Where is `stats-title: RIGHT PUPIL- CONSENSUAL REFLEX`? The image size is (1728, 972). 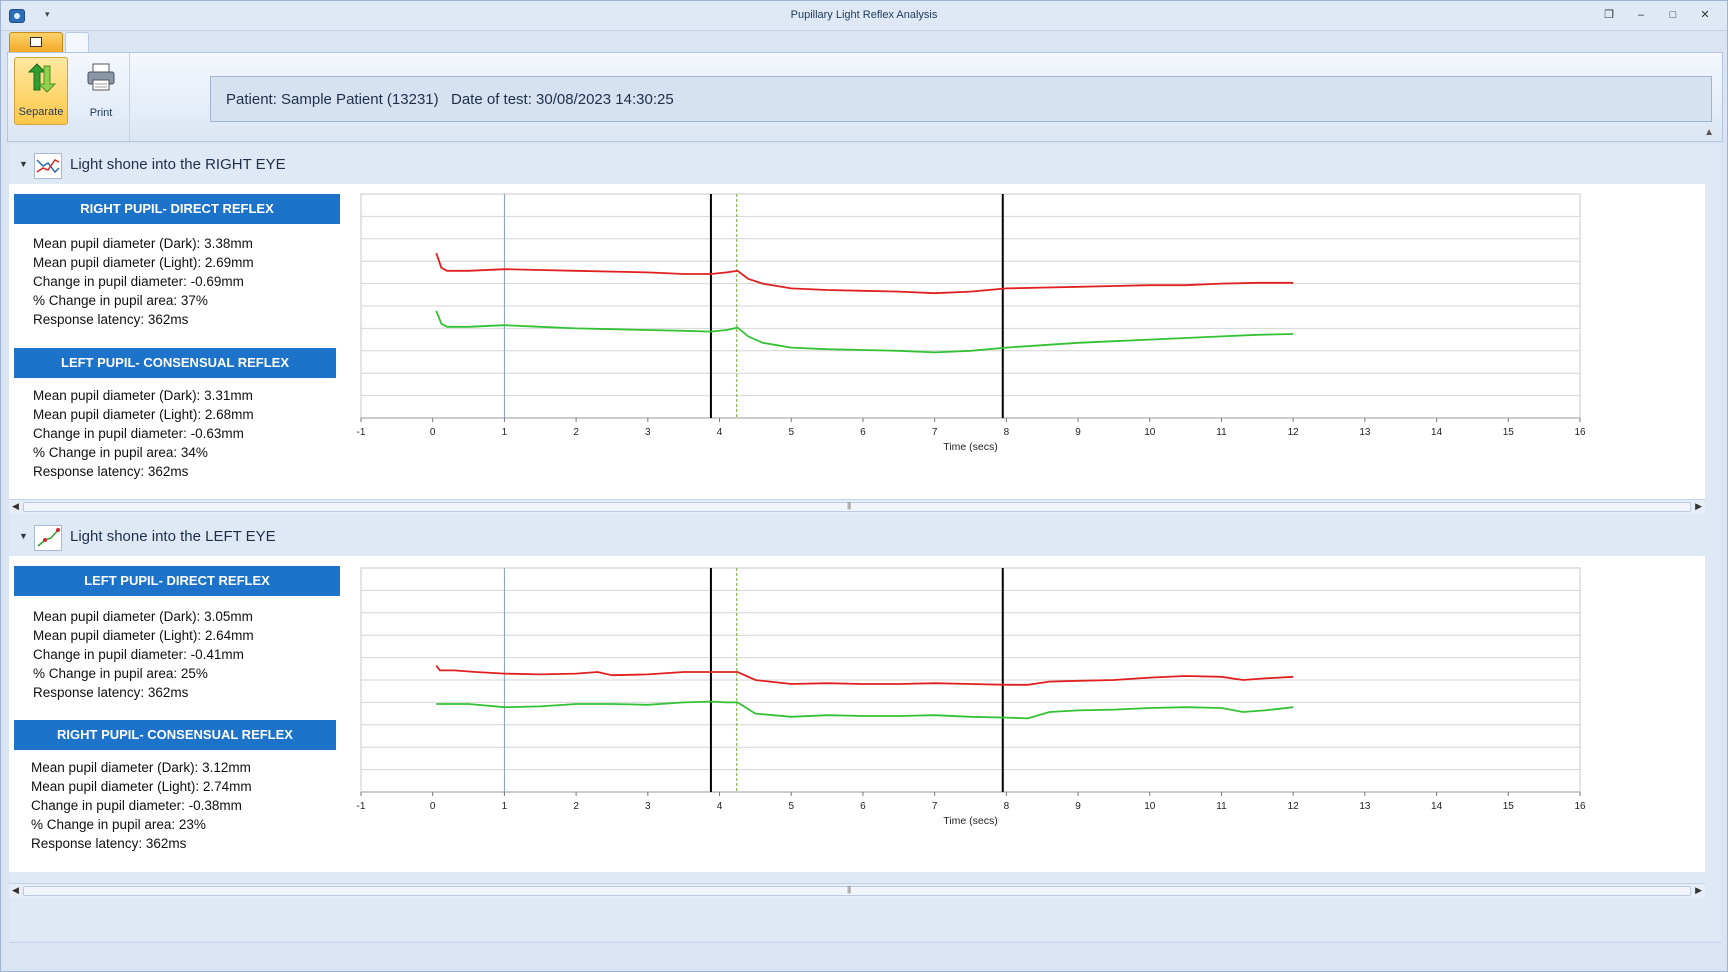
stats-title: RIGHT PUPIL- CONSENSUAL REFLEX is located at coordinates (175, 735).